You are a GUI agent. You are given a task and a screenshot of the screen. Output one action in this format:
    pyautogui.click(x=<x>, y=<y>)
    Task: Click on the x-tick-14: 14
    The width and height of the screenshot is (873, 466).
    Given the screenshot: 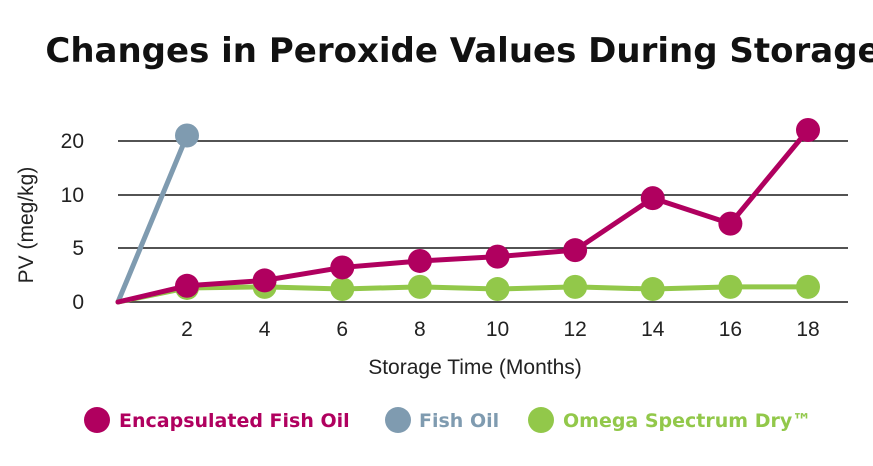 What is the action you would take?
    pyautogui.click(x=653, y=329)
    